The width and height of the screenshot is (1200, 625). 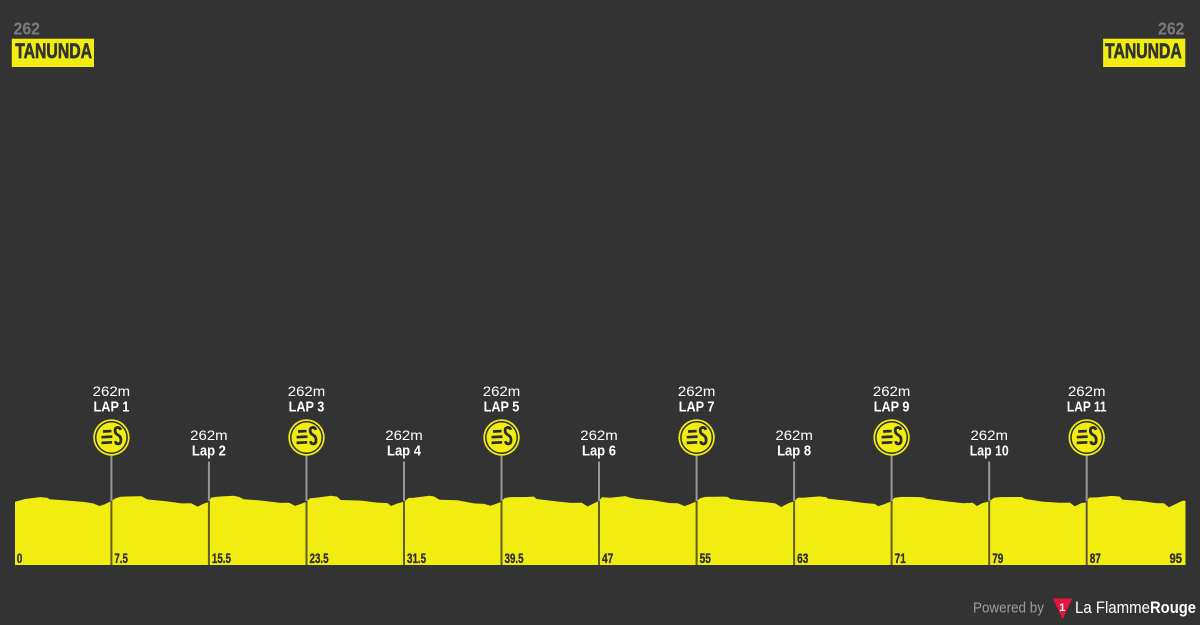 What do you see at coordinates (1009, 607) in the screenshot?
I see `svg-text: Powered by` at bounding box center [1009, 607].